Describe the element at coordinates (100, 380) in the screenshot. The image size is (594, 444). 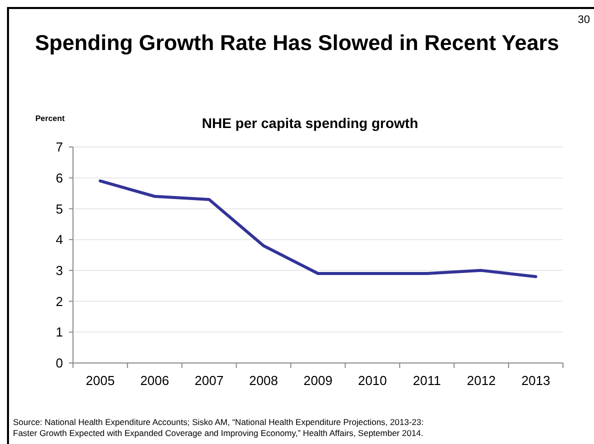
I see `x-tick-label: 2005` at that location.